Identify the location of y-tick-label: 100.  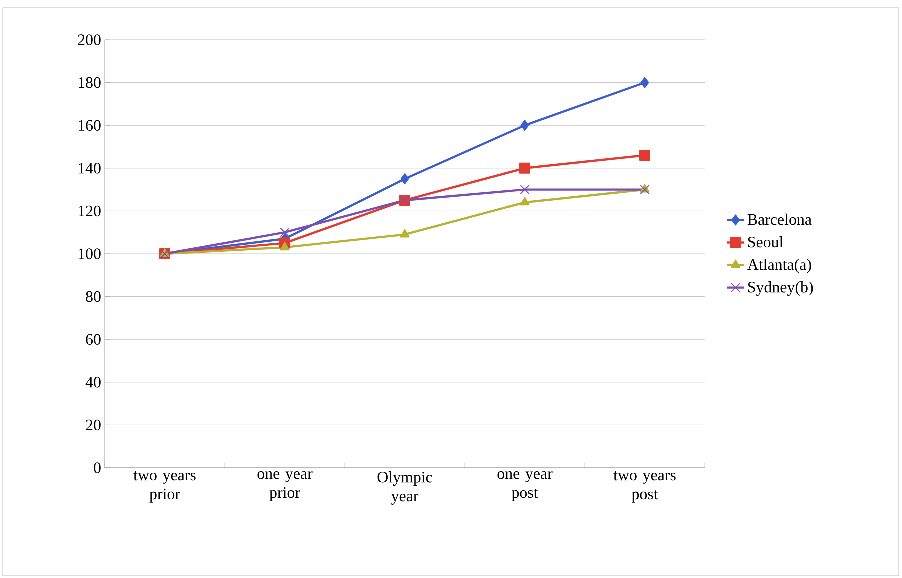
(89, 254).